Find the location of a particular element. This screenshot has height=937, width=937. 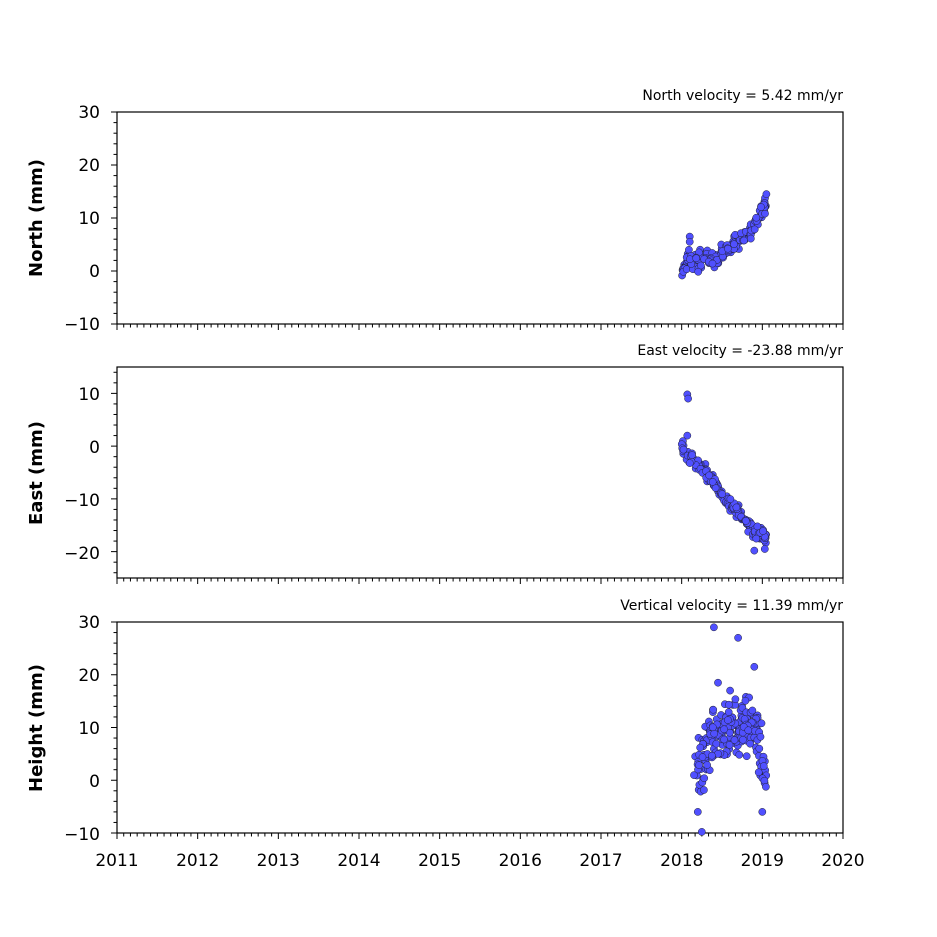

height-ytick-label: 0 is located at coordinates (94, 782).